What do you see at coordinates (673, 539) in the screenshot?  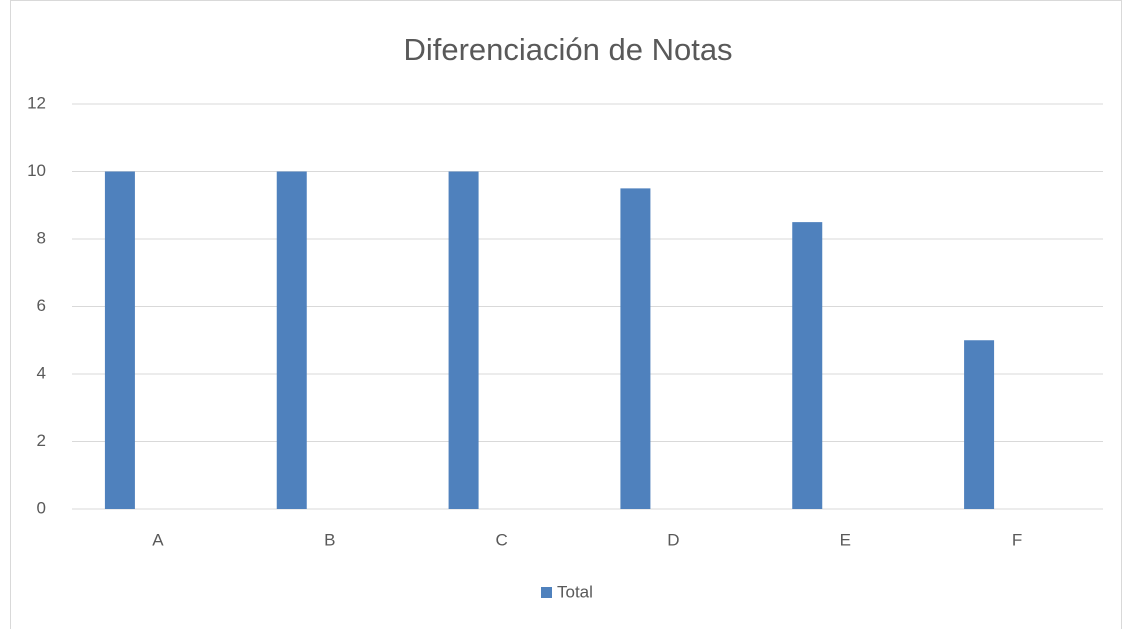 I see `x-tick-label: D` at bounding box center [673, 539].